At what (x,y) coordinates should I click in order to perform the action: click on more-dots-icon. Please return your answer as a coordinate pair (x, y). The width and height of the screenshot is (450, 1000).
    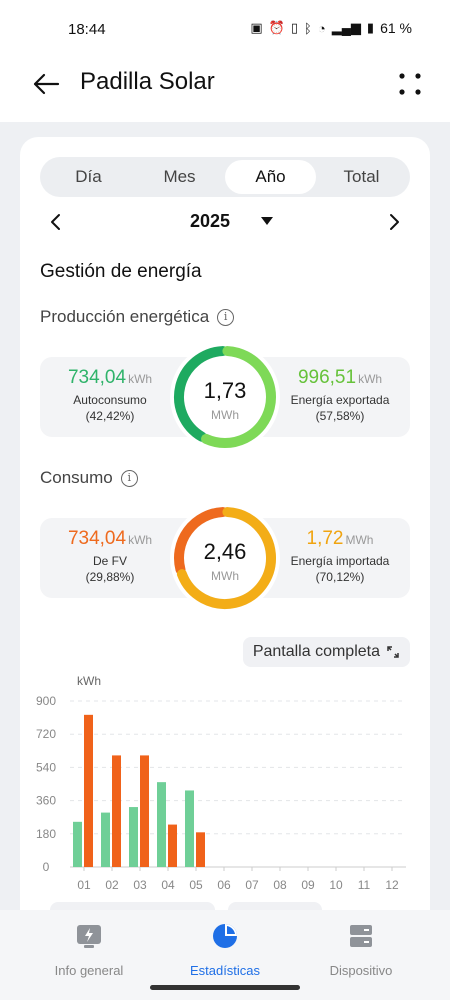
    Looking at the image, I should click on (410, 84).